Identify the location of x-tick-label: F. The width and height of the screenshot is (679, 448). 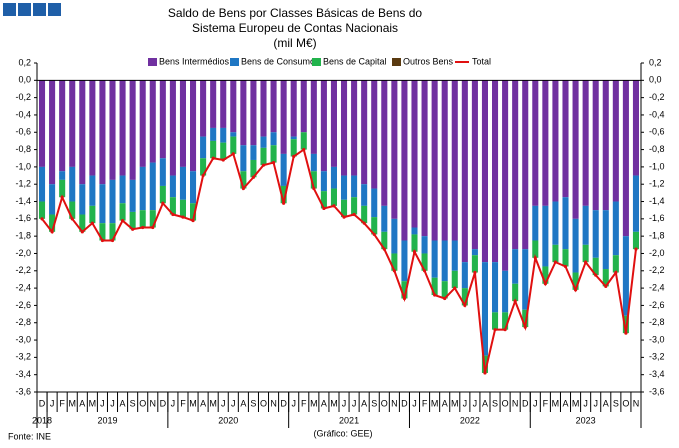
(183, 403).